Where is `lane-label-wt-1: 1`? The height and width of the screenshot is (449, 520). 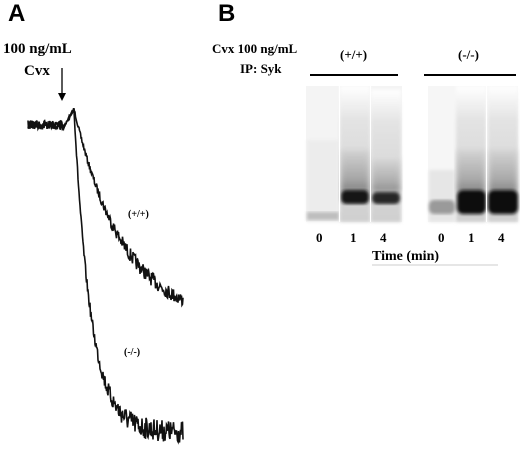
lane-label-wt-1: 1 is located at coordinates (353, 237).